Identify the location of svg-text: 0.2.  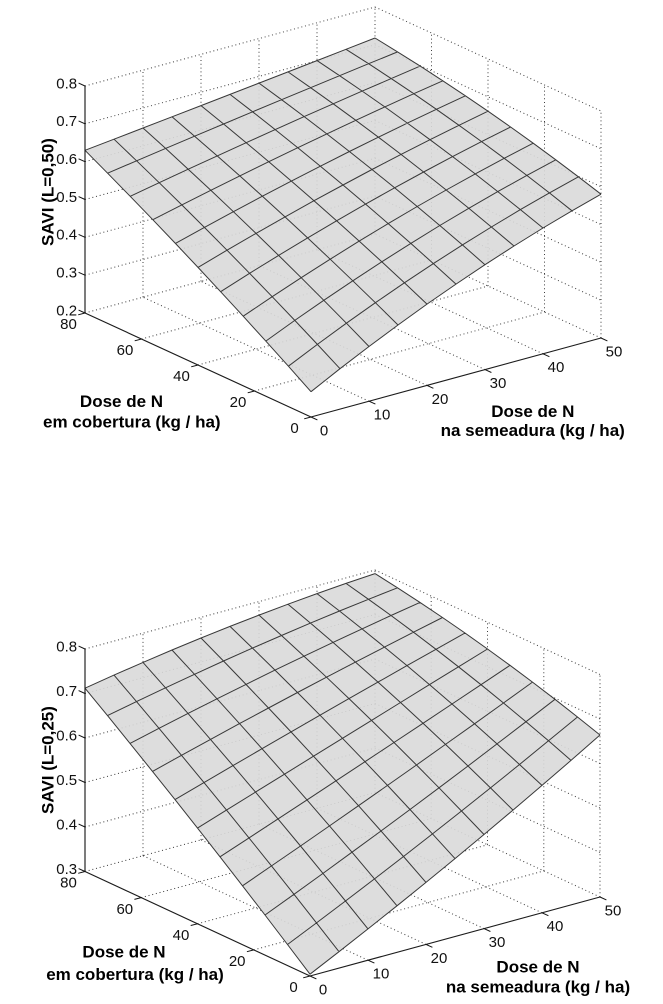
(66, 310).